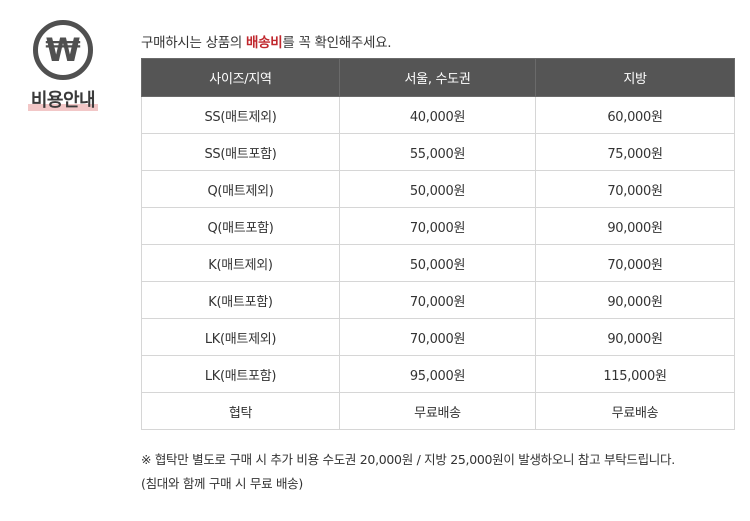 This screenshot has width=750, height=521. I want to click on table-row: Q(매트제외) 50,000원 70,000원, so click(438, 189).